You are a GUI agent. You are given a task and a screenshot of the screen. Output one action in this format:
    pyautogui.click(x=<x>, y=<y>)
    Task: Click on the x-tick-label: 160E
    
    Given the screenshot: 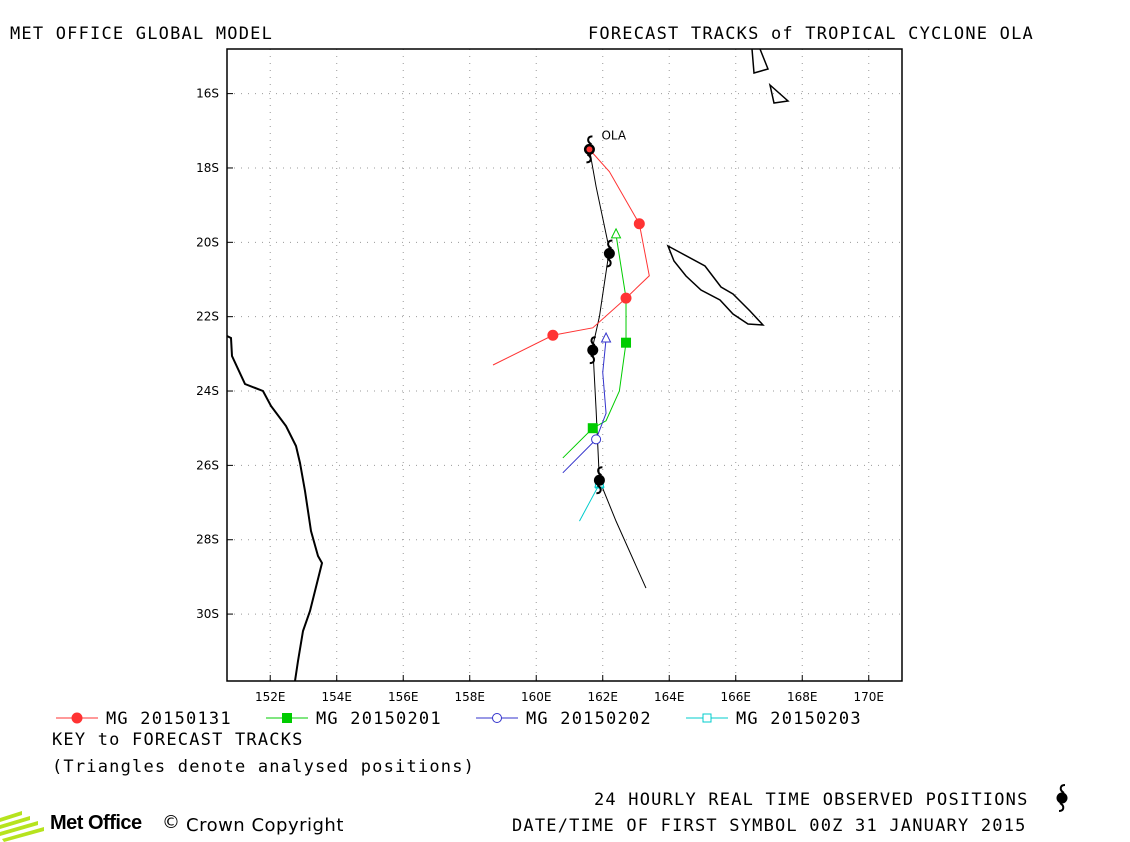 What is the action you would take?
    pyautogui.click(x=536, y=697)
    